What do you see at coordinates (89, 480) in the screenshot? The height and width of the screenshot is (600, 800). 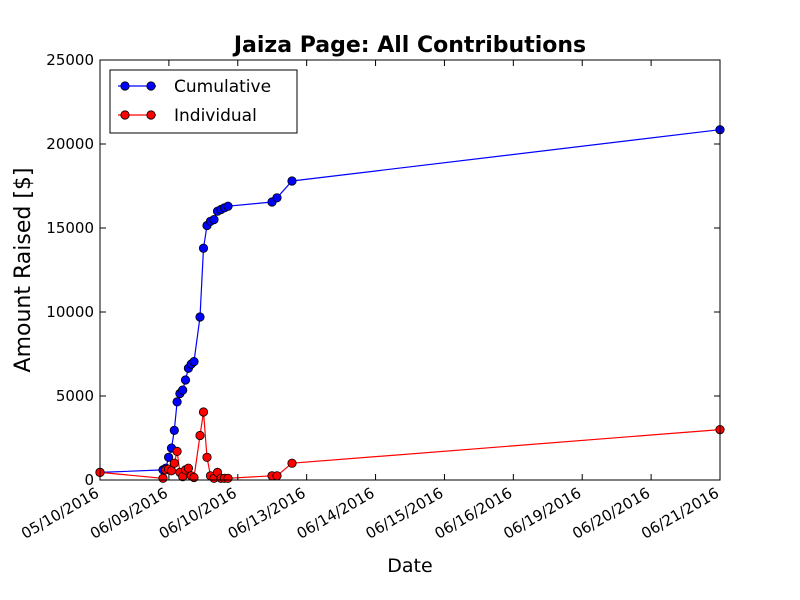 I see `y-tick-label: 0` at bounding box center [89, 480].